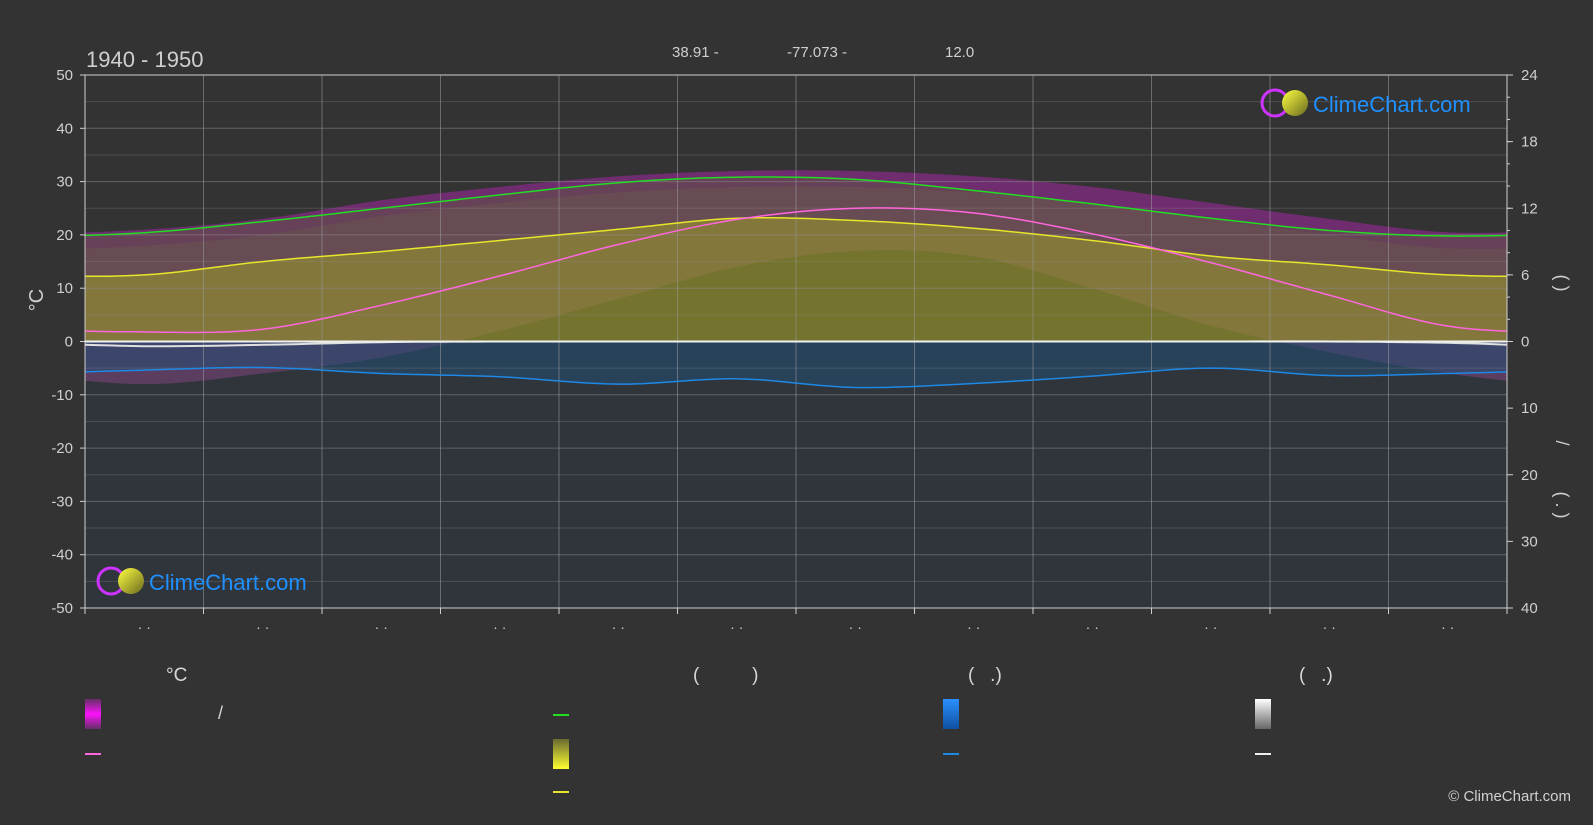  I want to click on rain-line, so click(796, 377).